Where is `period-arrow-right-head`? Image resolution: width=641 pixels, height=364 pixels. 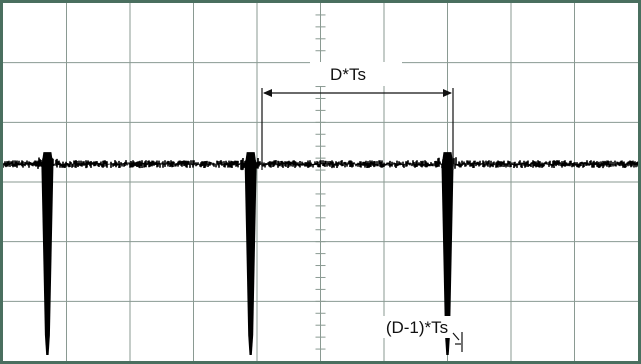
period-arrow-right-head is located at coordinates (447, 93).